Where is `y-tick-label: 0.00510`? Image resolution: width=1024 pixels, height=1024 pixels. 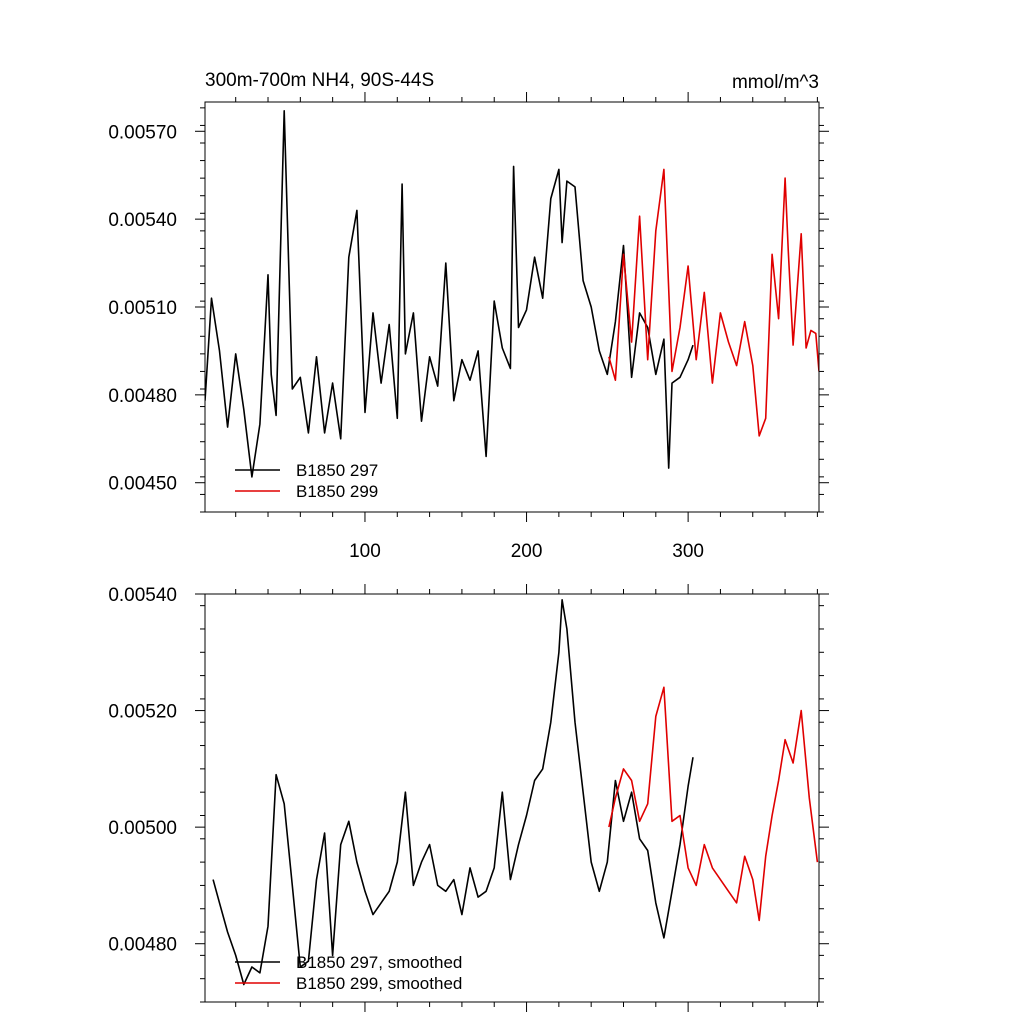 y-tick-label: 0.00510 is located at coordinates (142, 308).